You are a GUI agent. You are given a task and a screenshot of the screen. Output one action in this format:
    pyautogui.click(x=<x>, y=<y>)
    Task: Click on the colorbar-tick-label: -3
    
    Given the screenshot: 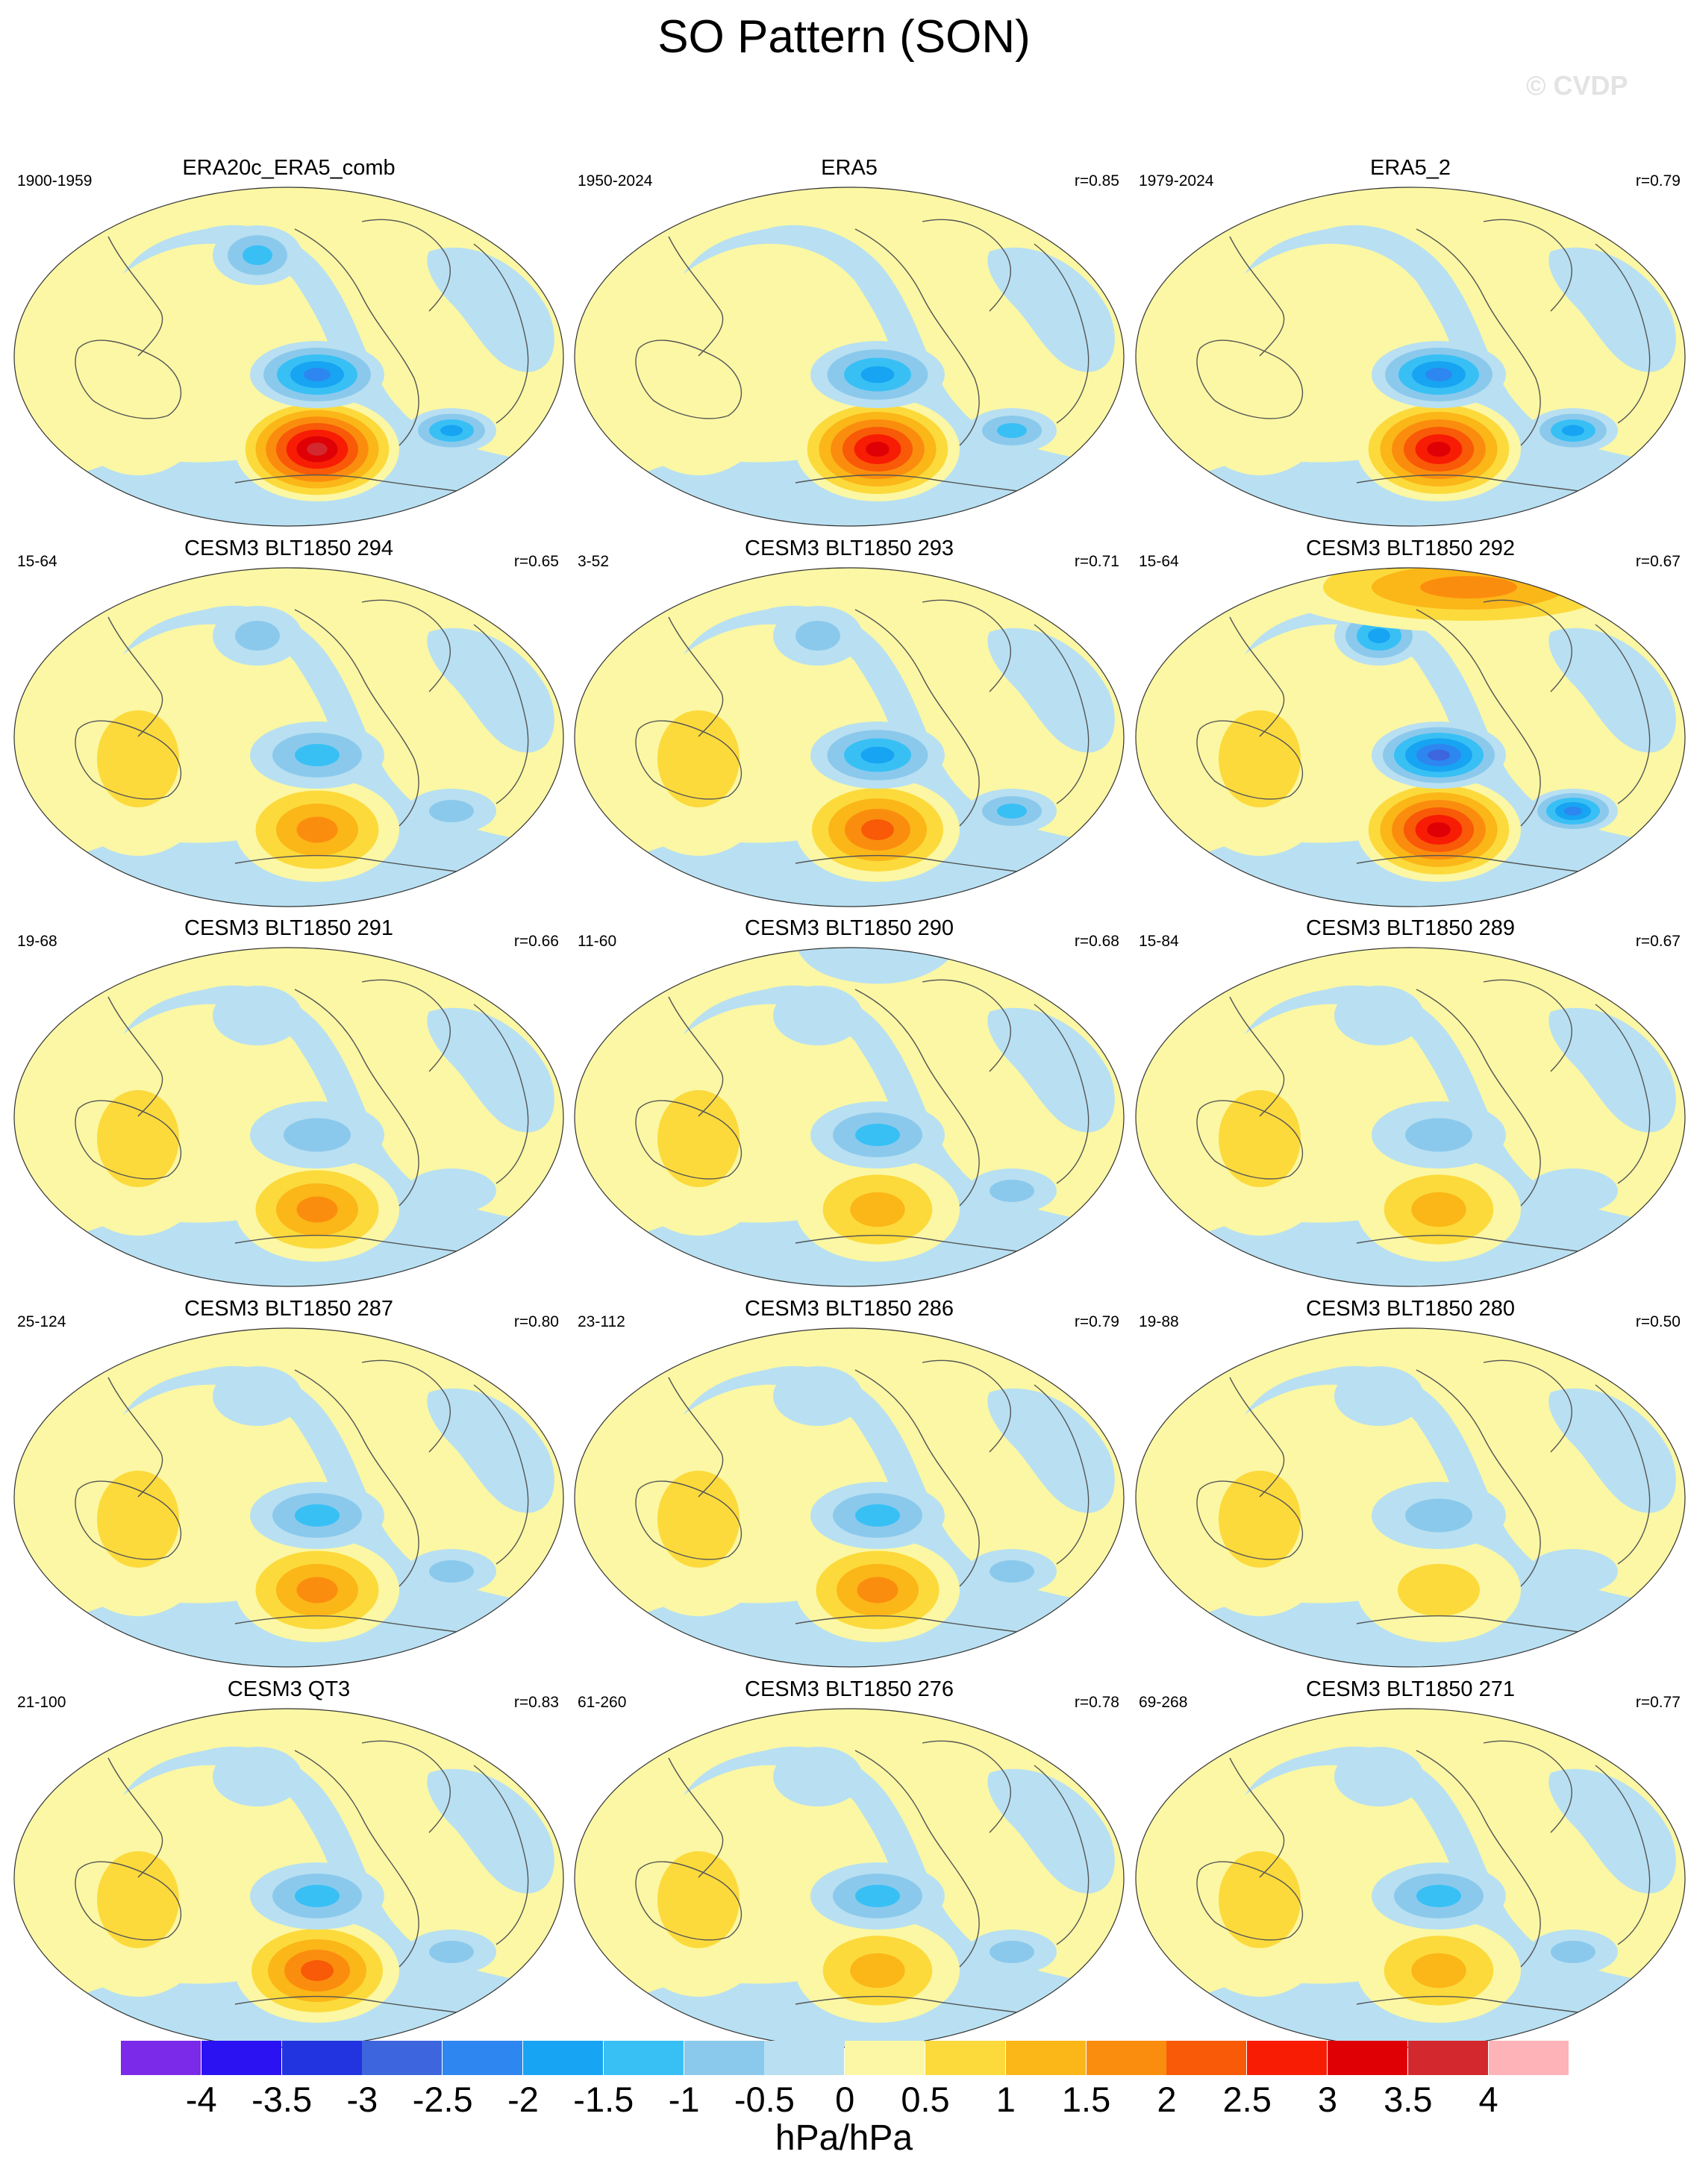 What is the action you would take?
    pyautogui.click(x=362, y=2099)
    